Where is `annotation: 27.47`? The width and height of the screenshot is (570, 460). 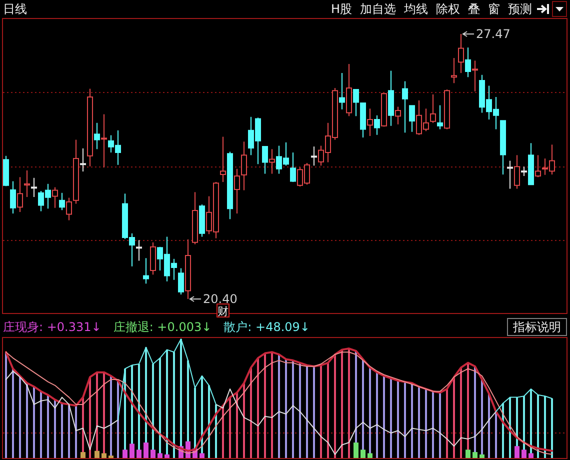
annotation: 27.47 is located at coordinates (493, 34).